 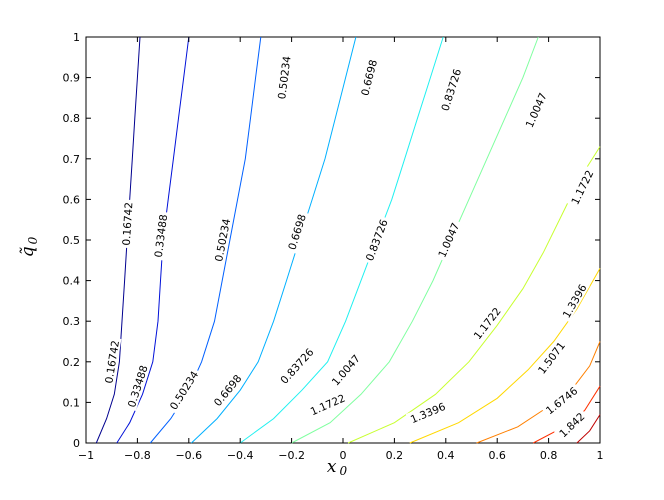 I want to click on y-axis-label: q̃0, so click(x=29, y=246).